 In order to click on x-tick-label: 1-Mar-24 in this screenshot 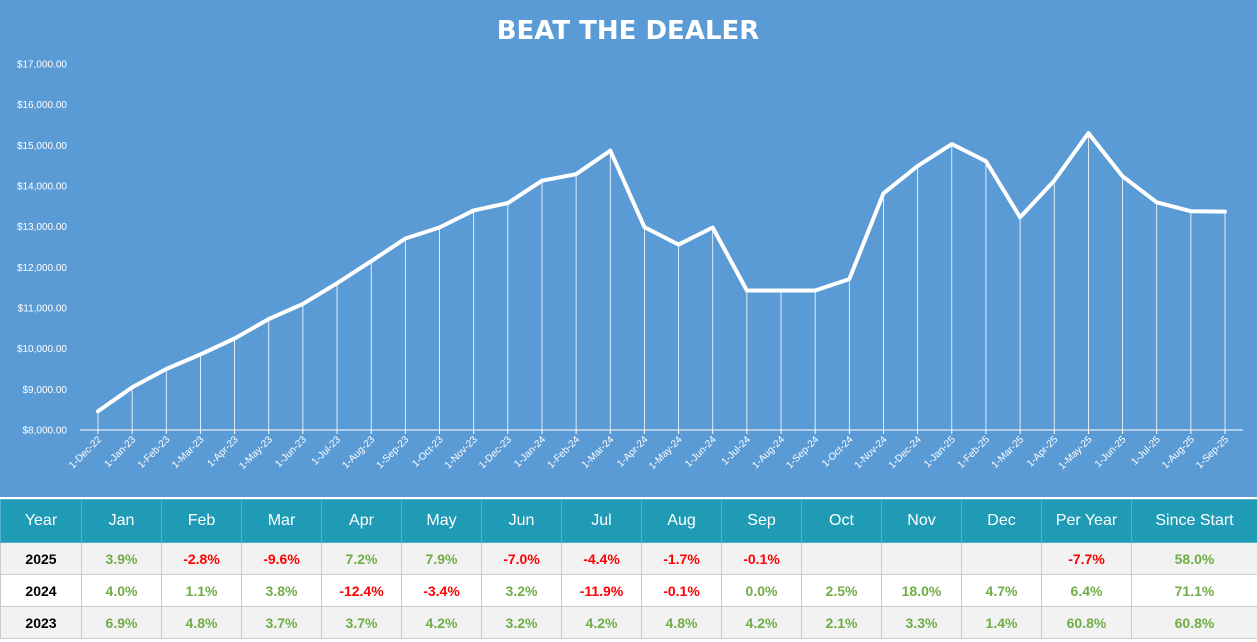, I will do `click(598, 452)`.